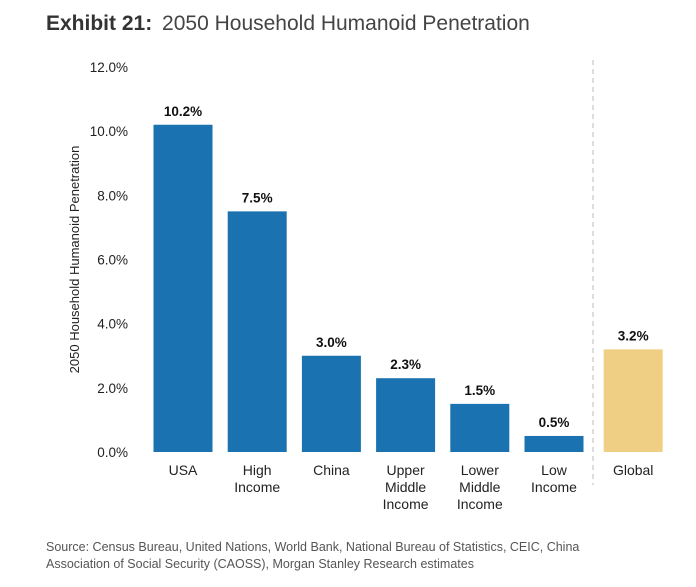 This screenshot has height=587, width=696. What do you see at coordinates (74, 260) in the screenshot?
I see `y-axis-label: 2050 Household Humanoid Penetration` at bounding box center [74, 260].